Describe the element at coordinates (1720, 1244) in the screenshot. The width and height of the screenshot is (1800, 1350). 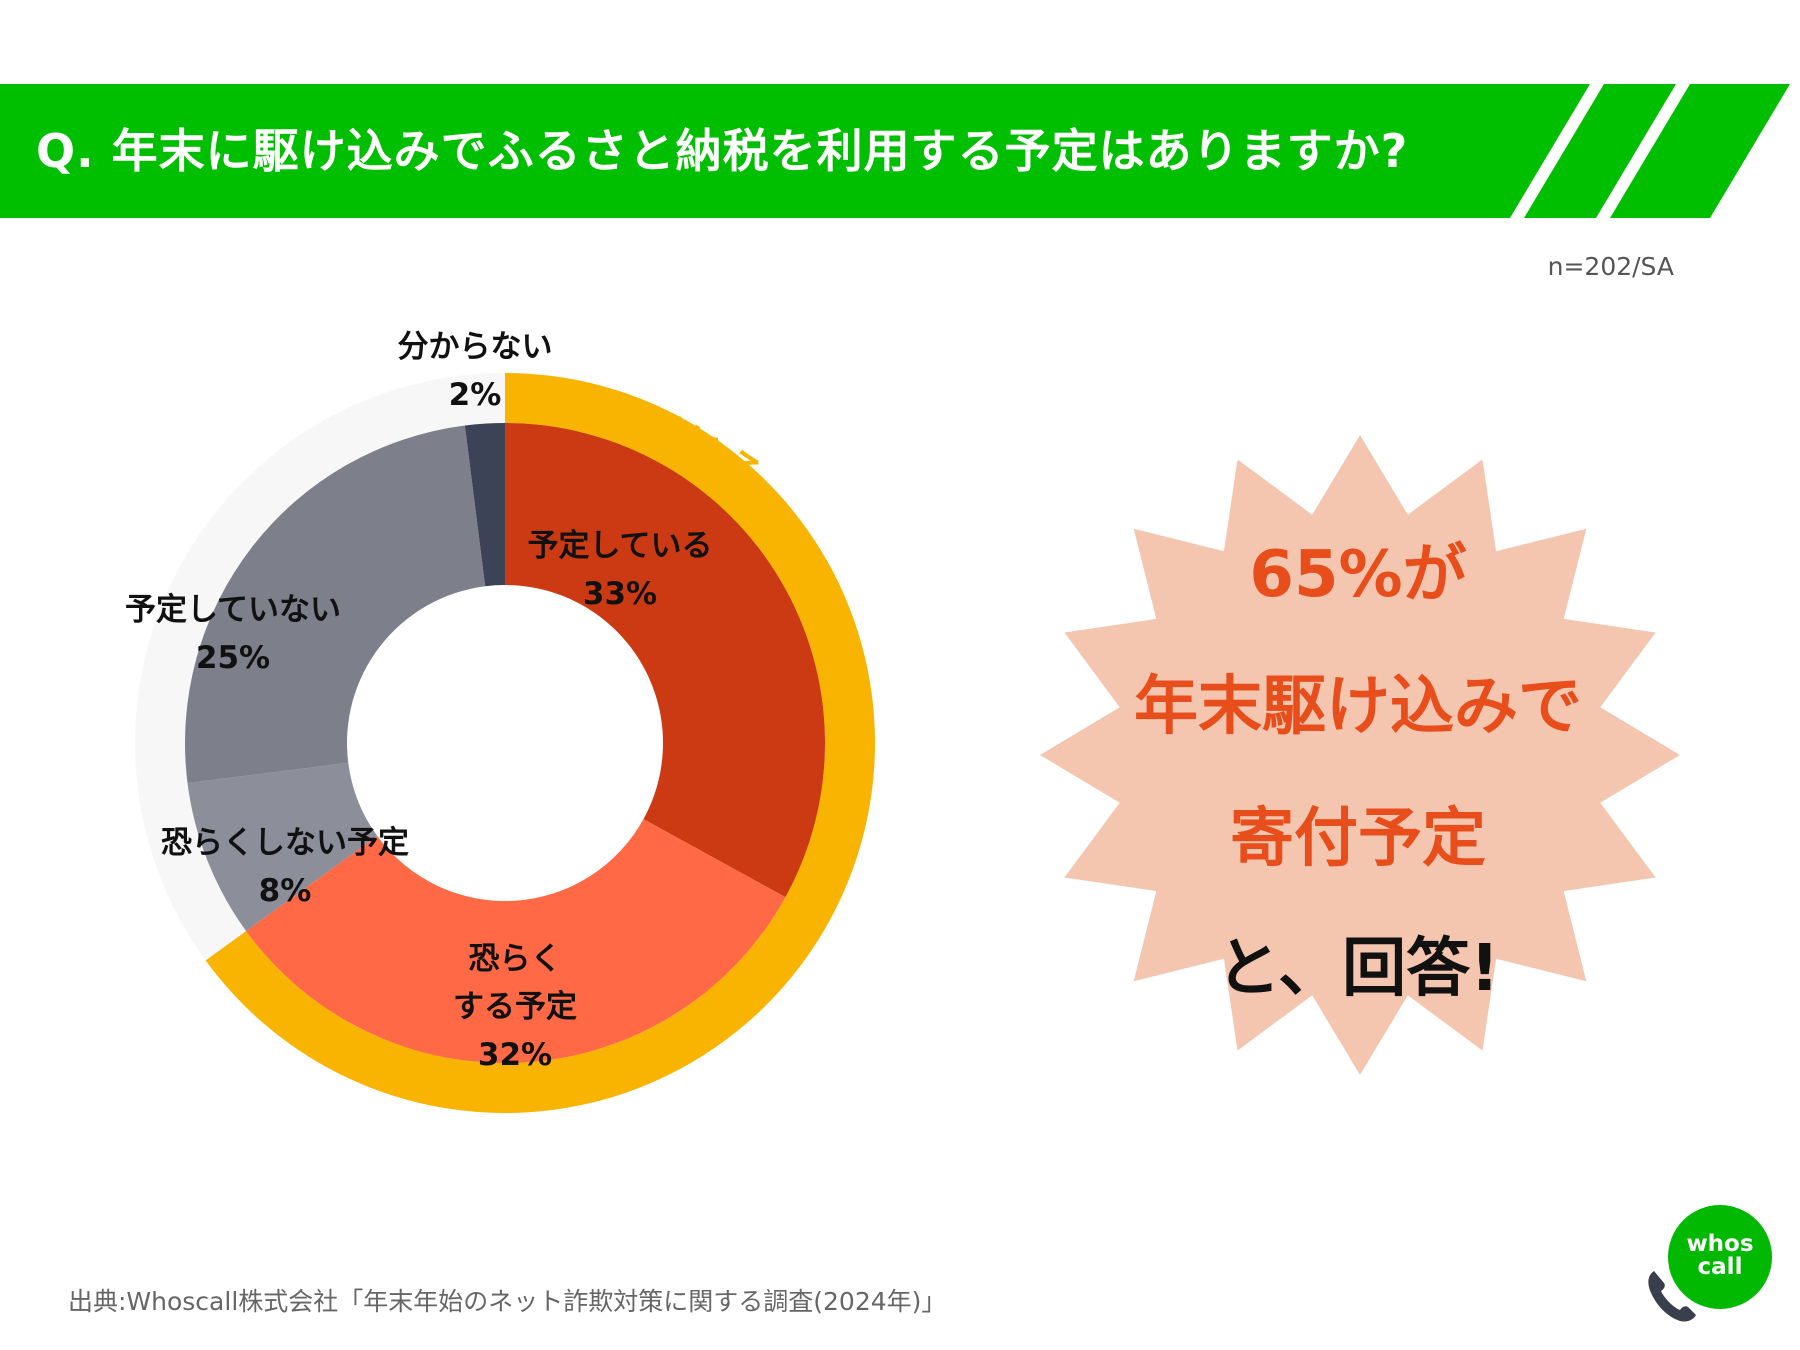
I see `logo-text-1: whos` at that location.